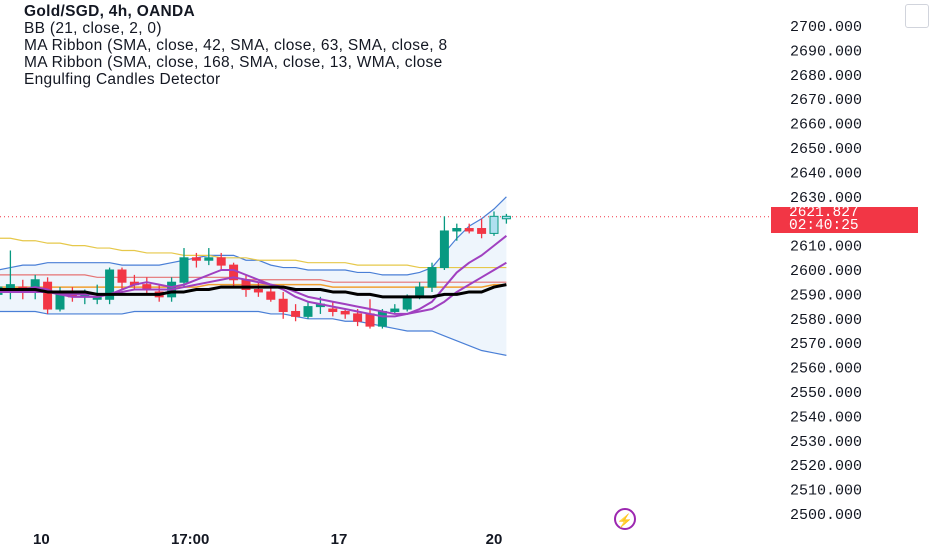  I want to click on y-tick-label: 2580.000, so click(826, 320).